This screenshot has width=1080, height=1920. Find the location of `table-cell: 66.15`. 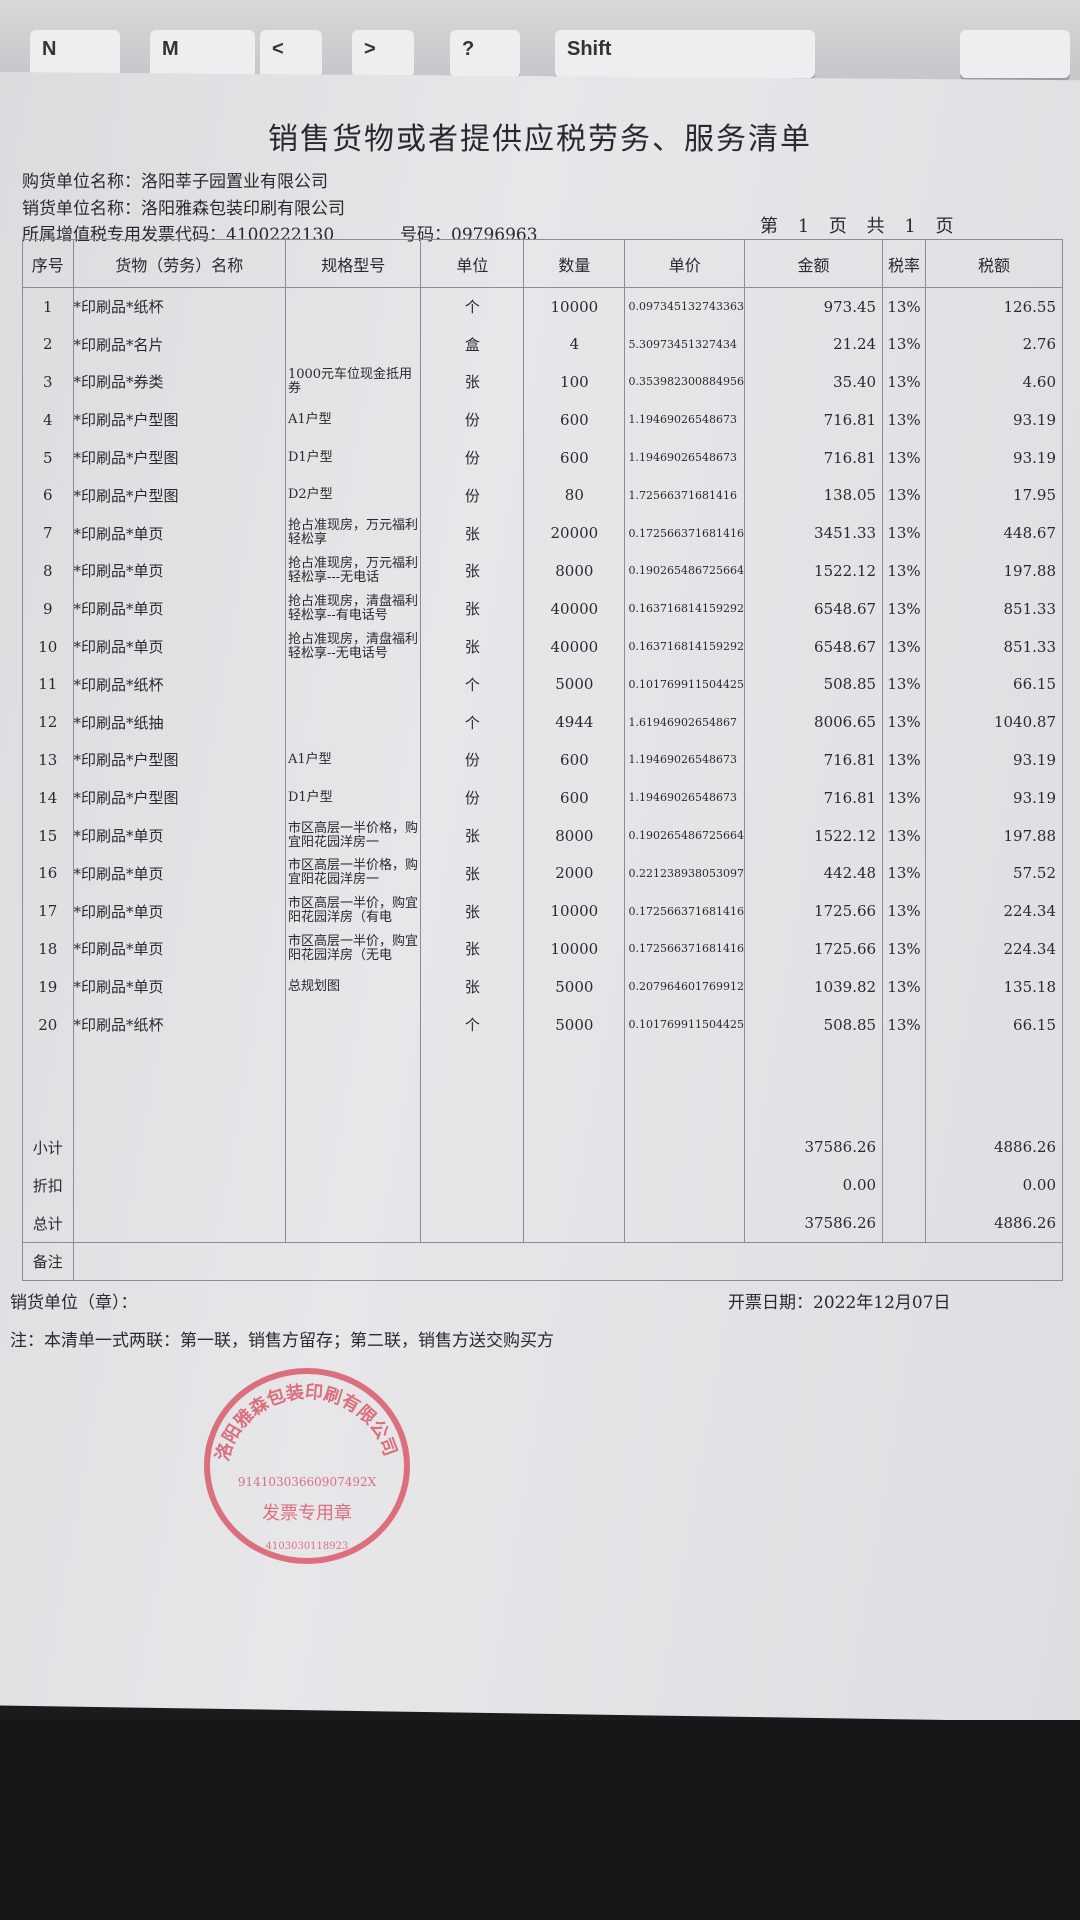

table-cell: 66.15 is located at coordinates (994, 684).